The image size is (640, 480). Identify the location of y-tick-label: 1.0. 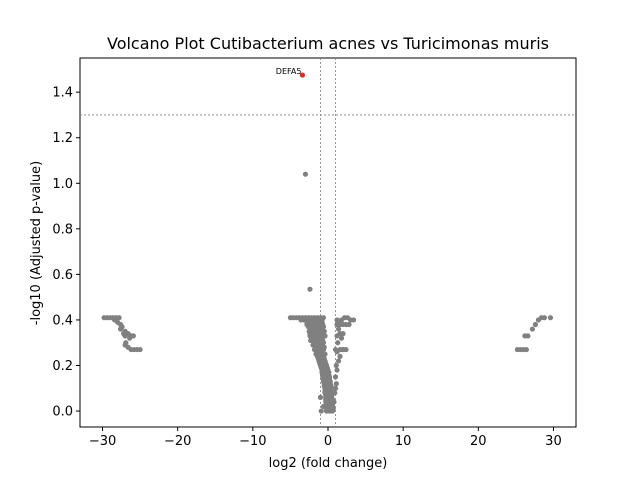
(62, 184).